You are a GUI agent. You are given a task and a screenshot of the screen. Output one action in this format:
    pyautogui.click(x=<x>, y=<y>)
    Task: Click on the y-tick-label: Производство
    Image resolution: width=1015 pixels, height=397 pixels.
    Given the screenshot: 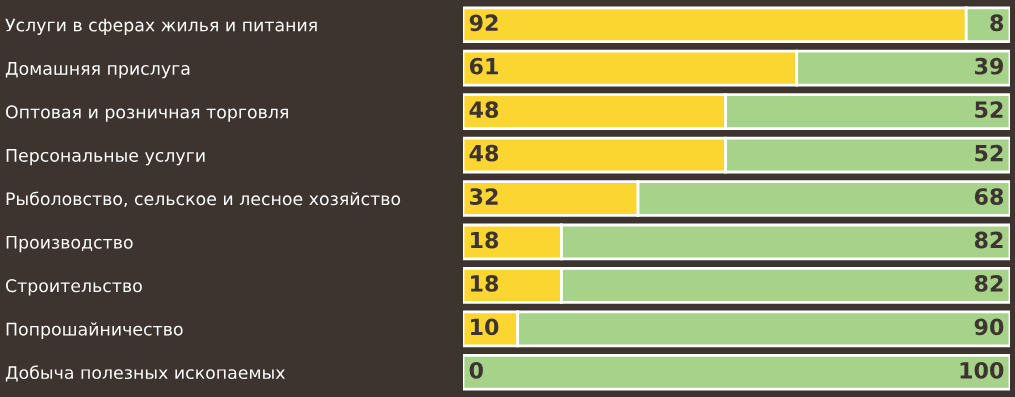 What is the action you would take?
    pyautogui.click(x=69, y=244)
    